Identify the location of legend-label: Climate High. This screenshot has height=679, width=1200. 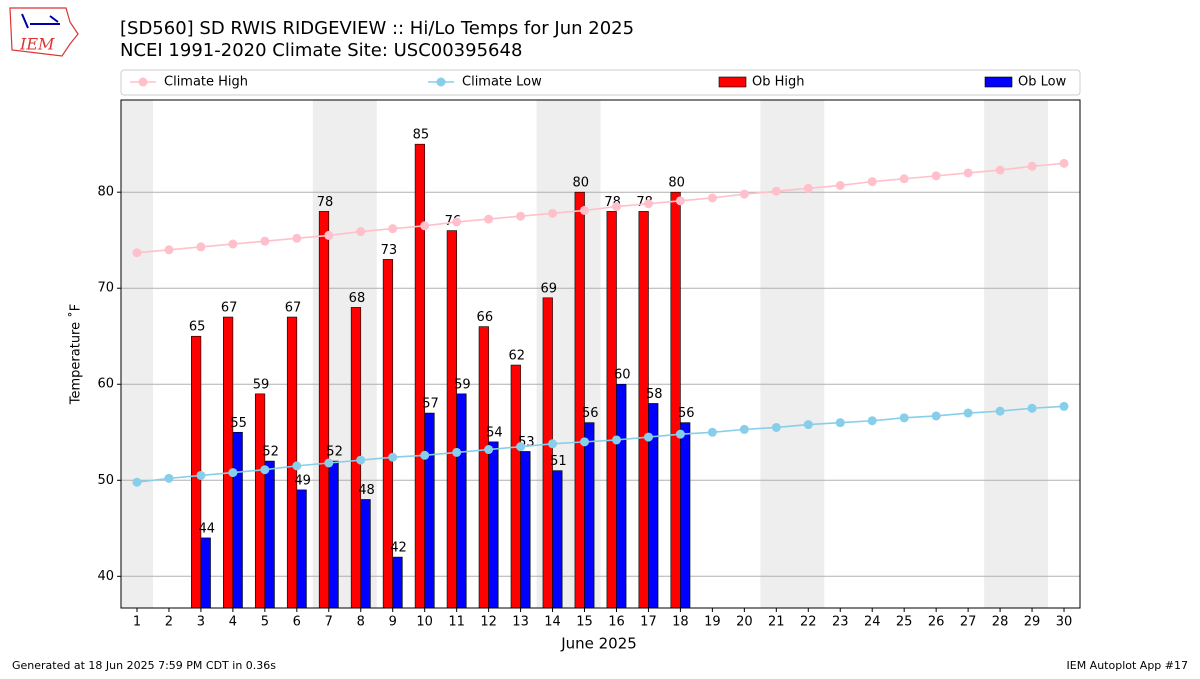
(206, 82).